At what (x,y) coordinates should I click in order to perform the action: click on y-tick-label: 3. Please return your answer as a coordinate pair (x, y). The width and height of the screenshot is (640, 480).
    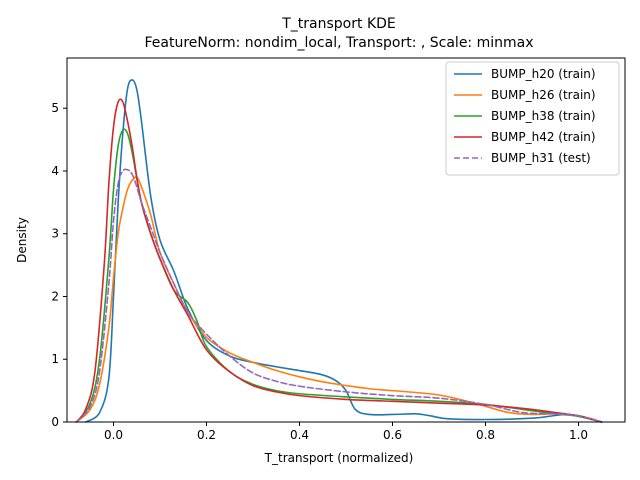
    Looking at the image, I should click on (55, 234).